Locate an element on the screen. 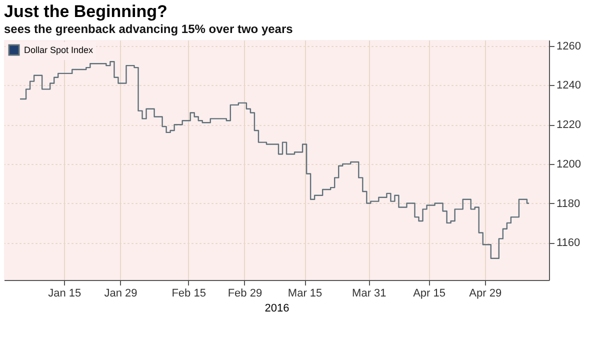  x-tick-label: Feb 29 is located at coordinates (245, 294).